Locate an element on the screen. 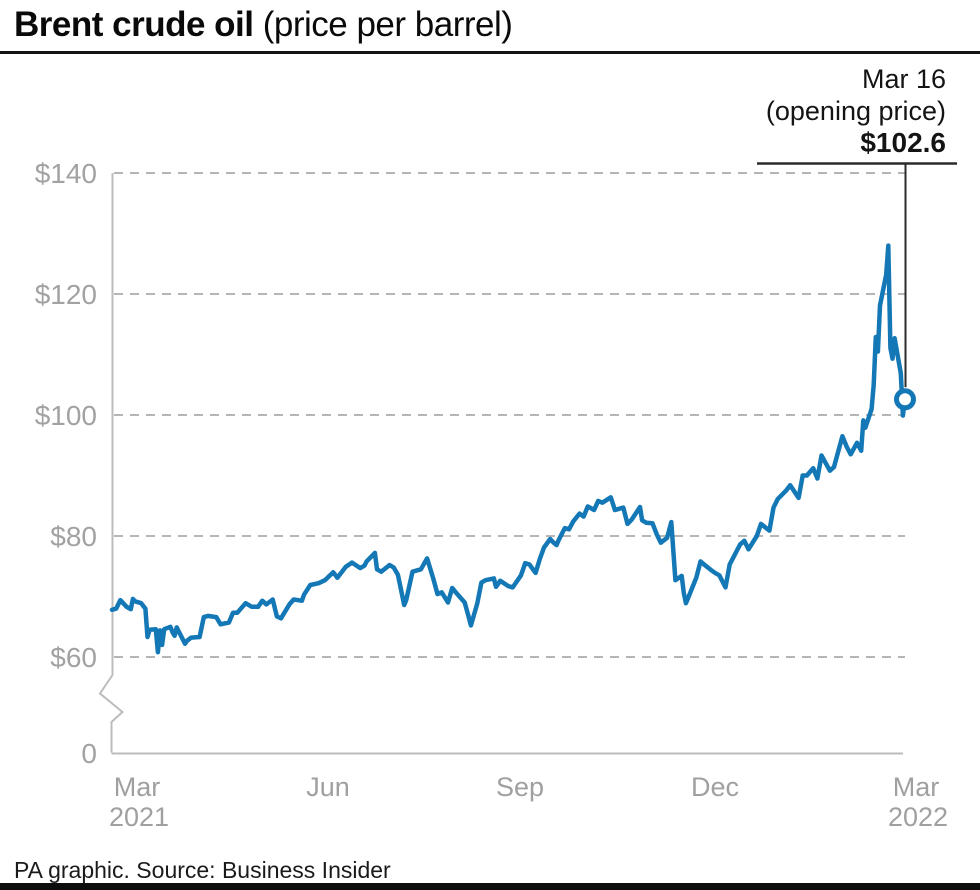 This screenshot has height=890, width=980. header: Brent crude oil (price per barrel) is located at coordinates (497, 25).